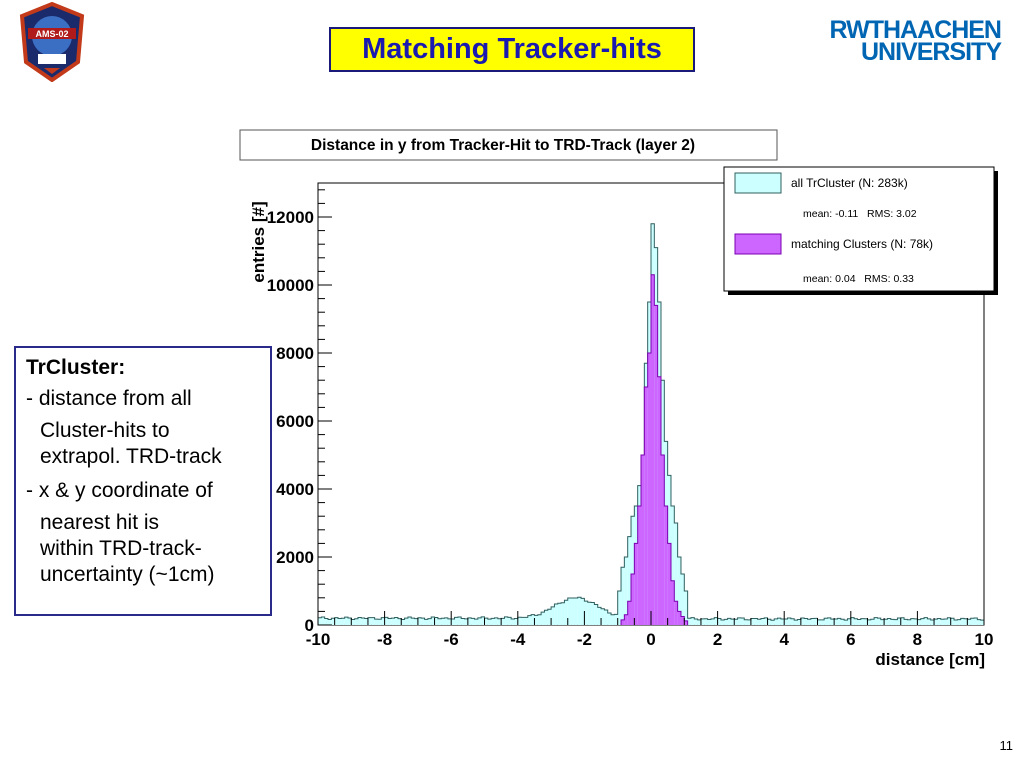 This screenshot has height=767, width=1023. I want to click on legend-label-matching: matching Clusters (N: 78k), so click(862, 244).